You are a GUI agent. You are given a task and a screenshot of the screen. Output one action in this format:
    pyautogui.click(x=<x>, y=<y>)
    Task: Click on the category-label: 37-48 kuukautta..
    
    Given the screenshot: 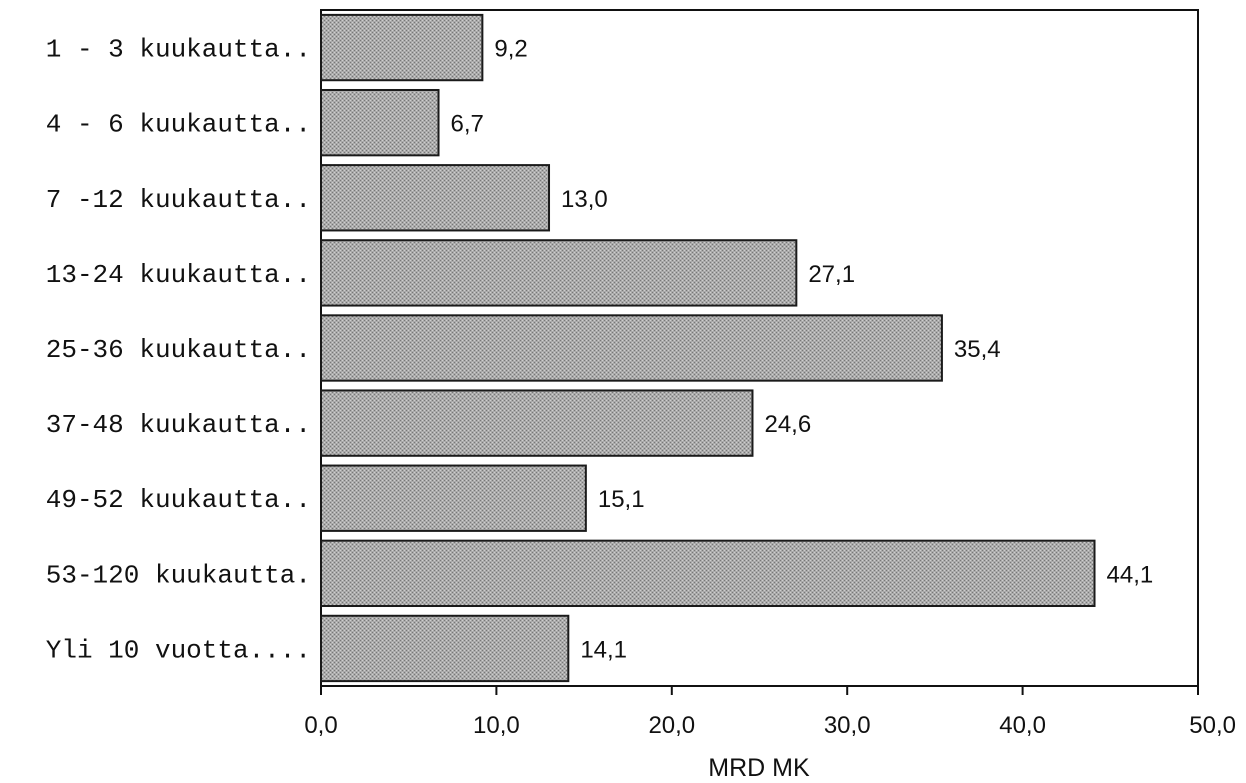 What is the action you would take?
    pyautogui.click(x=178, y=425)
    